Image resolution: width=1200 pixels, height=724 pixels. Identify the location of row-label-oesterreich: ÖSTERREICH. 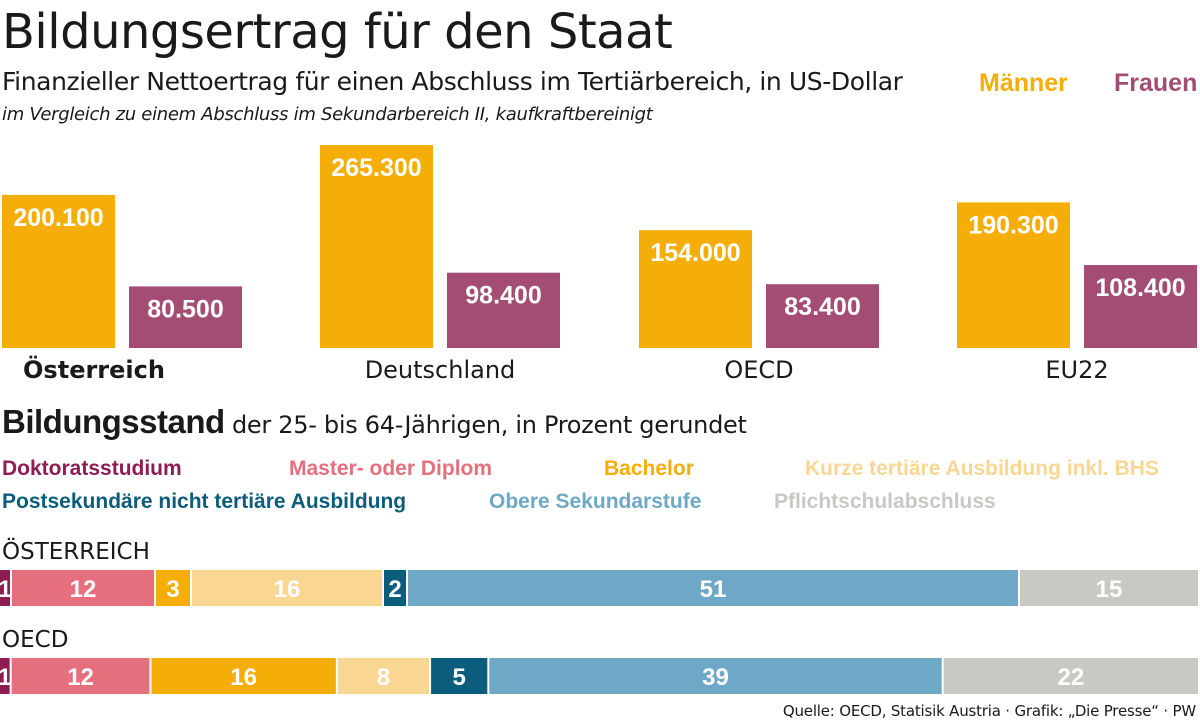
(76, 552).